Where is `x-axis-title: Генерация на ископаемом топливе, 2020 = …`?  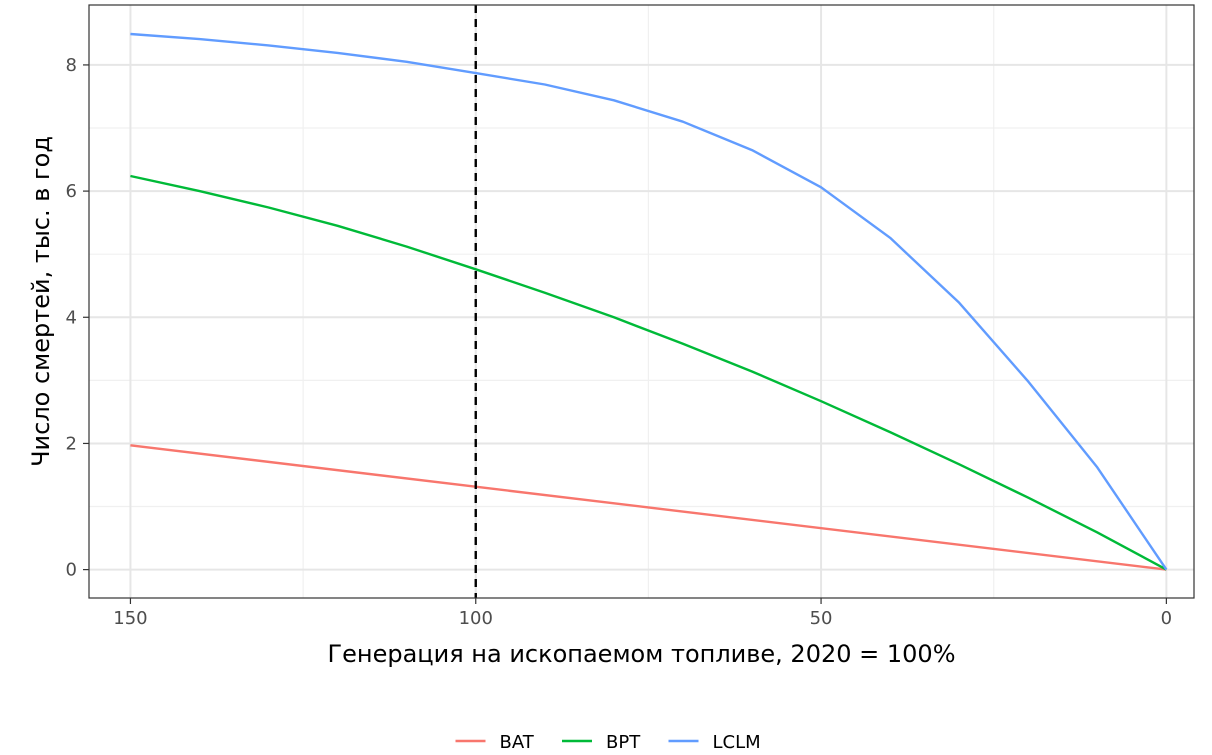
x-axis-title: Генерация на ископаемом топливе, 2020 = … is located at coordinates (641, 654).